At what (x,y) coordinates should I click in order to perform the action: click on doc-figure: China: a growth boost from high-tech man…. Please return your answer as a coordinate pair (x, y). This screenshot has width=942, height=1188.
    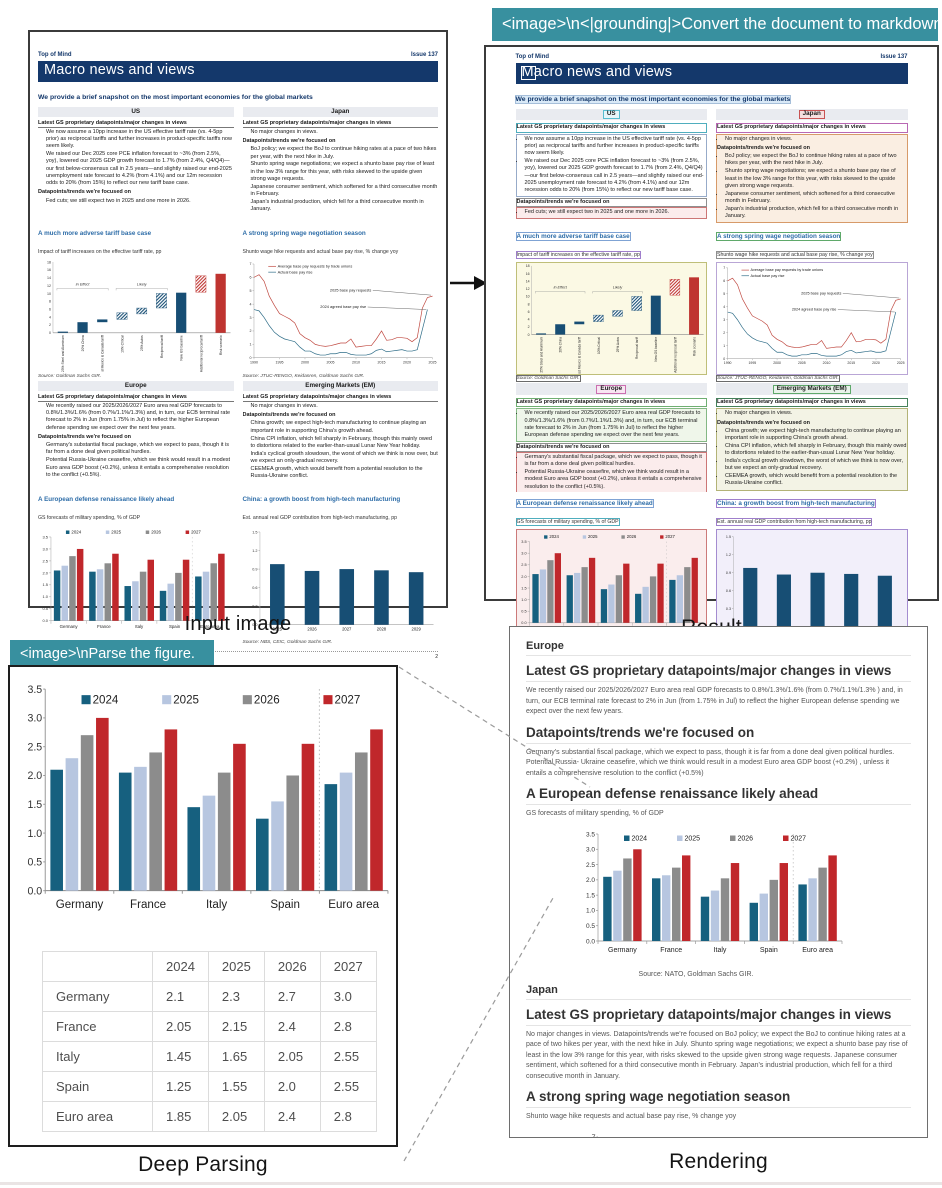
    Looking at the image, I should click on (812, 570).